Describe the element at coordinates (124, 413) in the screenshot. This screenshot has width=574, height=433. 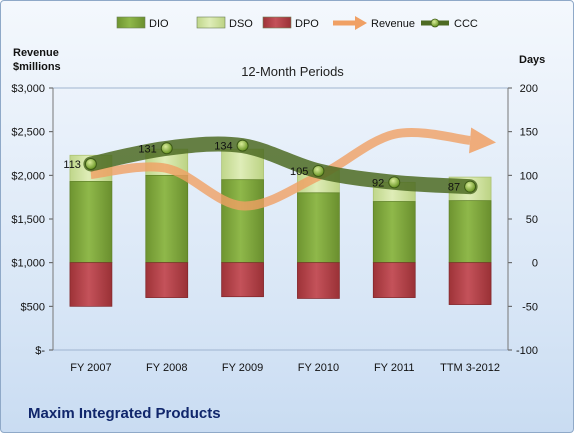
I see `company-title: Maxim Integrated Products` at that location.